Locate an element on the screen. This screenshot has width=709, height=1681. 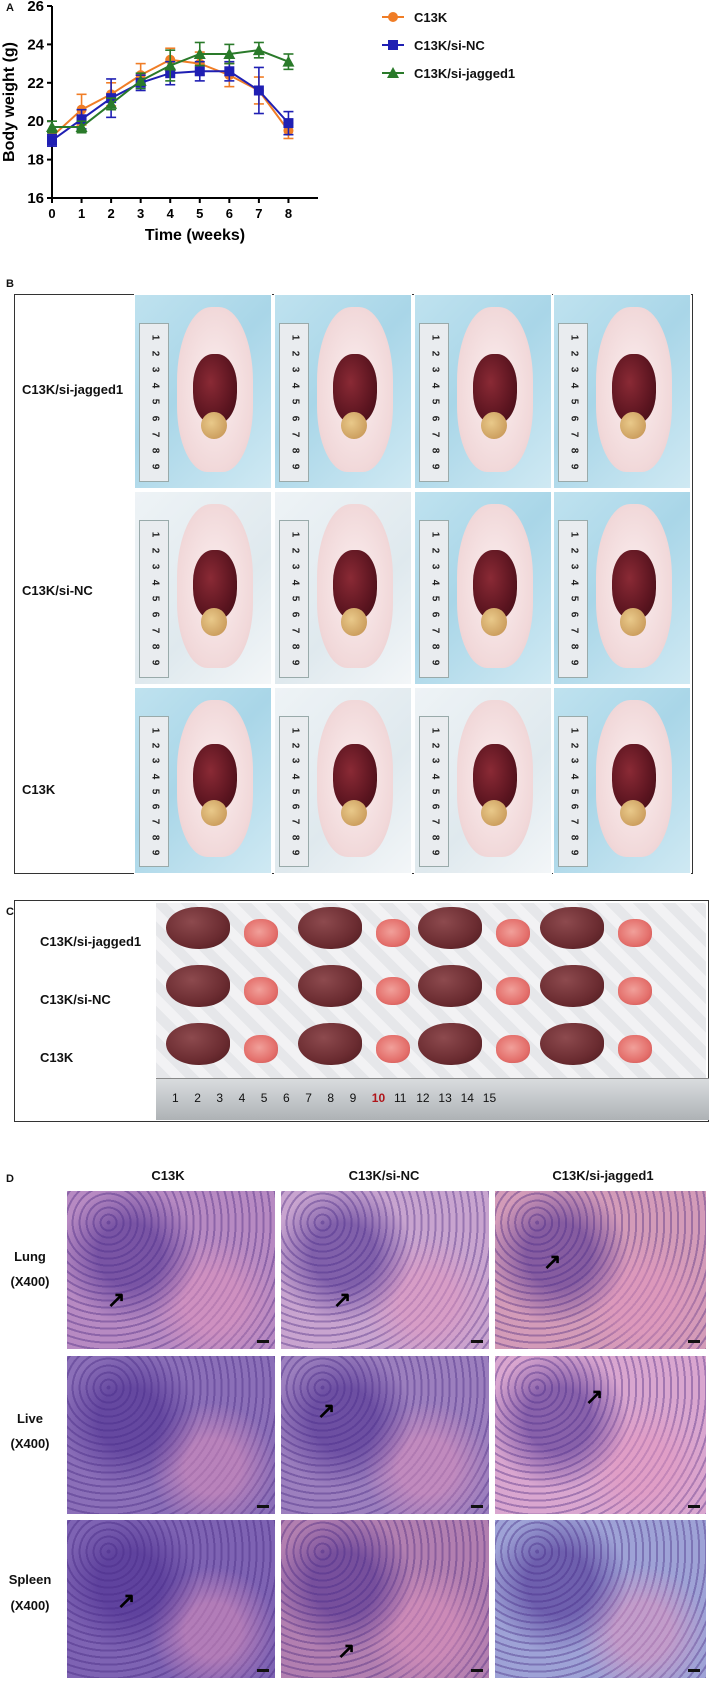
panel-d-col-label-si-jagged1: C13K/si-jagged1 is located at coordinates (603, 1175).